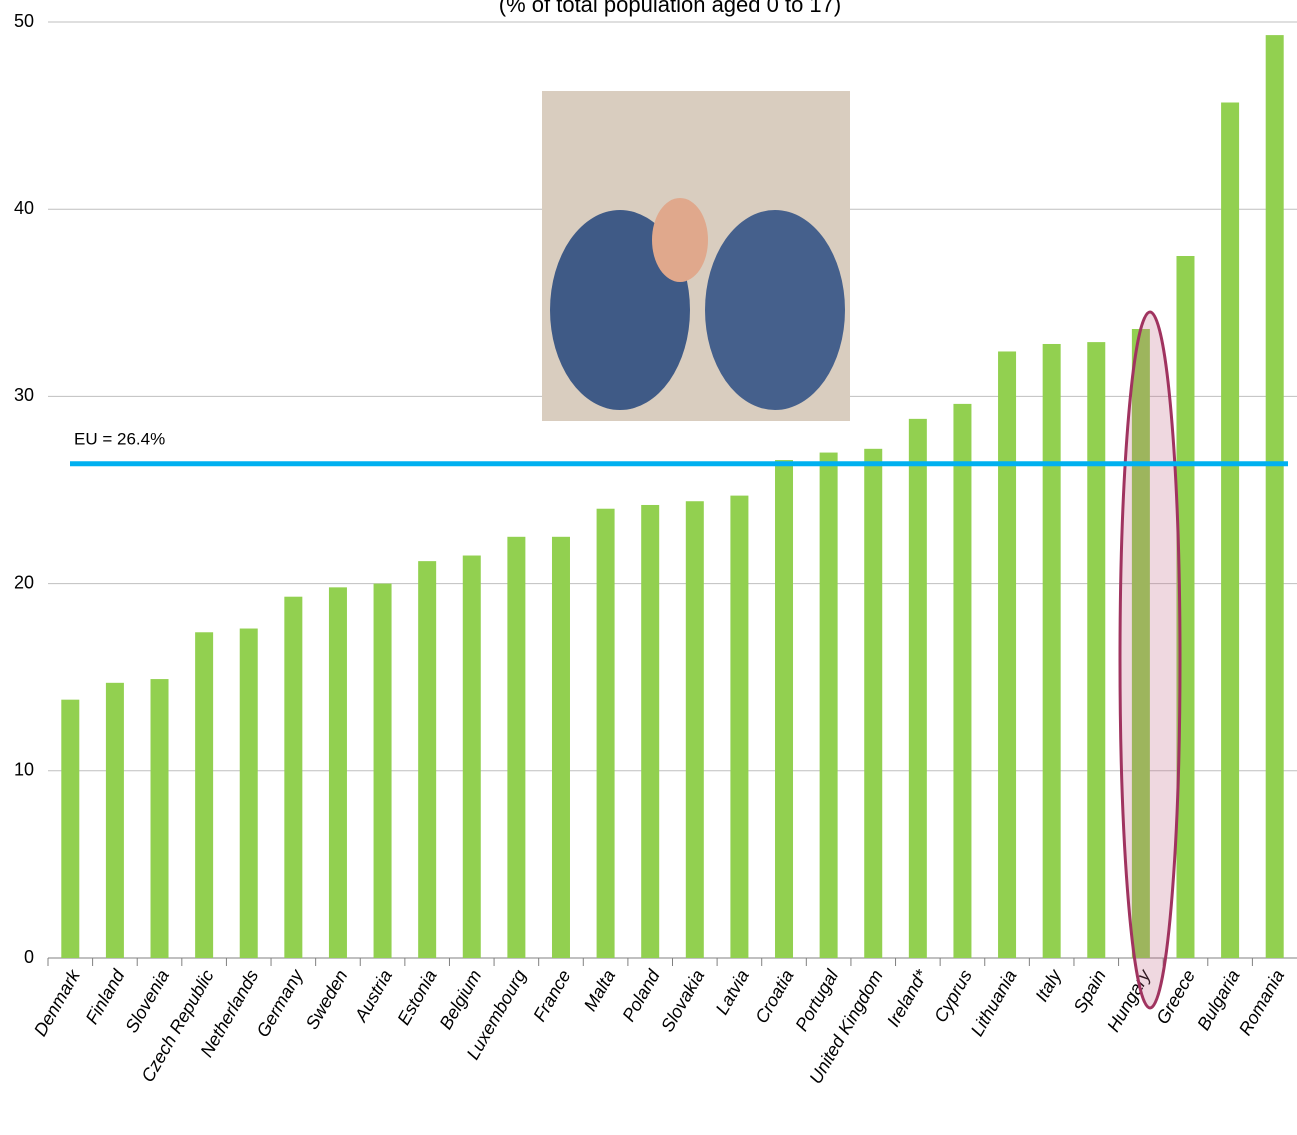 The width and height of the screenshot is (1297, 1135). What do you see at coordinates (327, 999) in the screenshot?
I see `x-tick-label: Sweden` at bounding box center [327, 999].